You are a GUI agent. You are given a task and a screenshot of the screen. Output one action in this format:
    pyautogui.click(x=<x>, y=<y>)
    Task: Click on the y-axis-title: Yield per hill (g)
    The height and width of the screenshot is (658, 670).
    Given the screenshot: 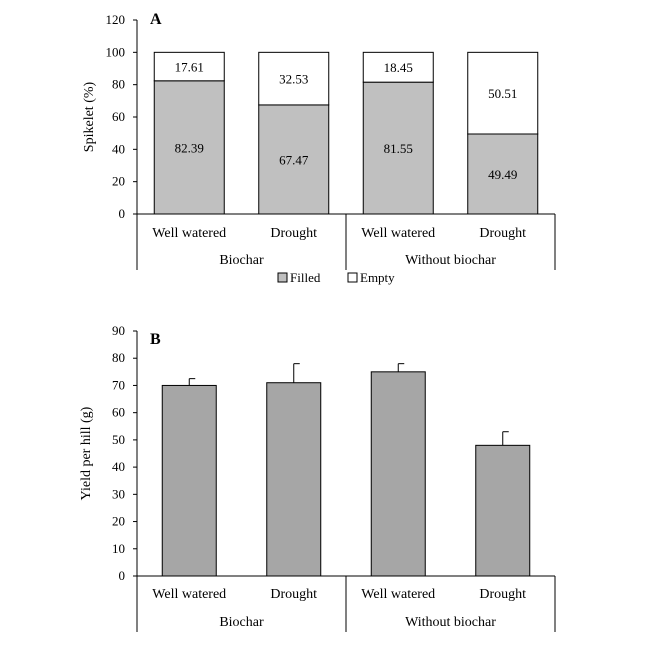 What is the action you would take?
    pyautogui.click(x=86, y=453)
    